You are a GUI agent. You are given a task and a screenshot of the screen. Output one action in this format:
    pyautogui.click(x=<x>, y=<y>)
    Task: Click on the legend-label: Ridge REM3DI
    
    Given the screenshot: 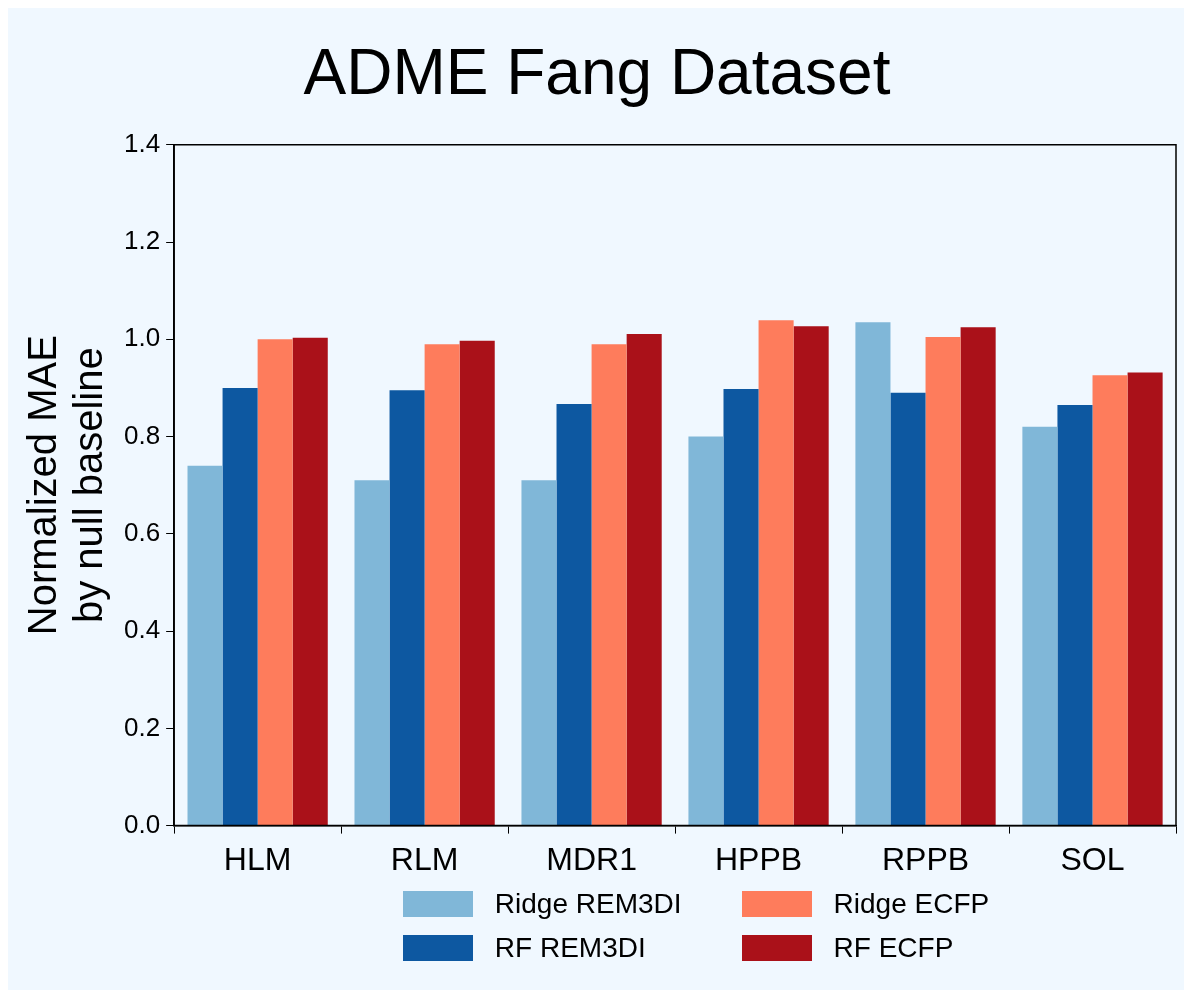 What is the action you would take?
    pyautogui.click(x=588, y=904)
    